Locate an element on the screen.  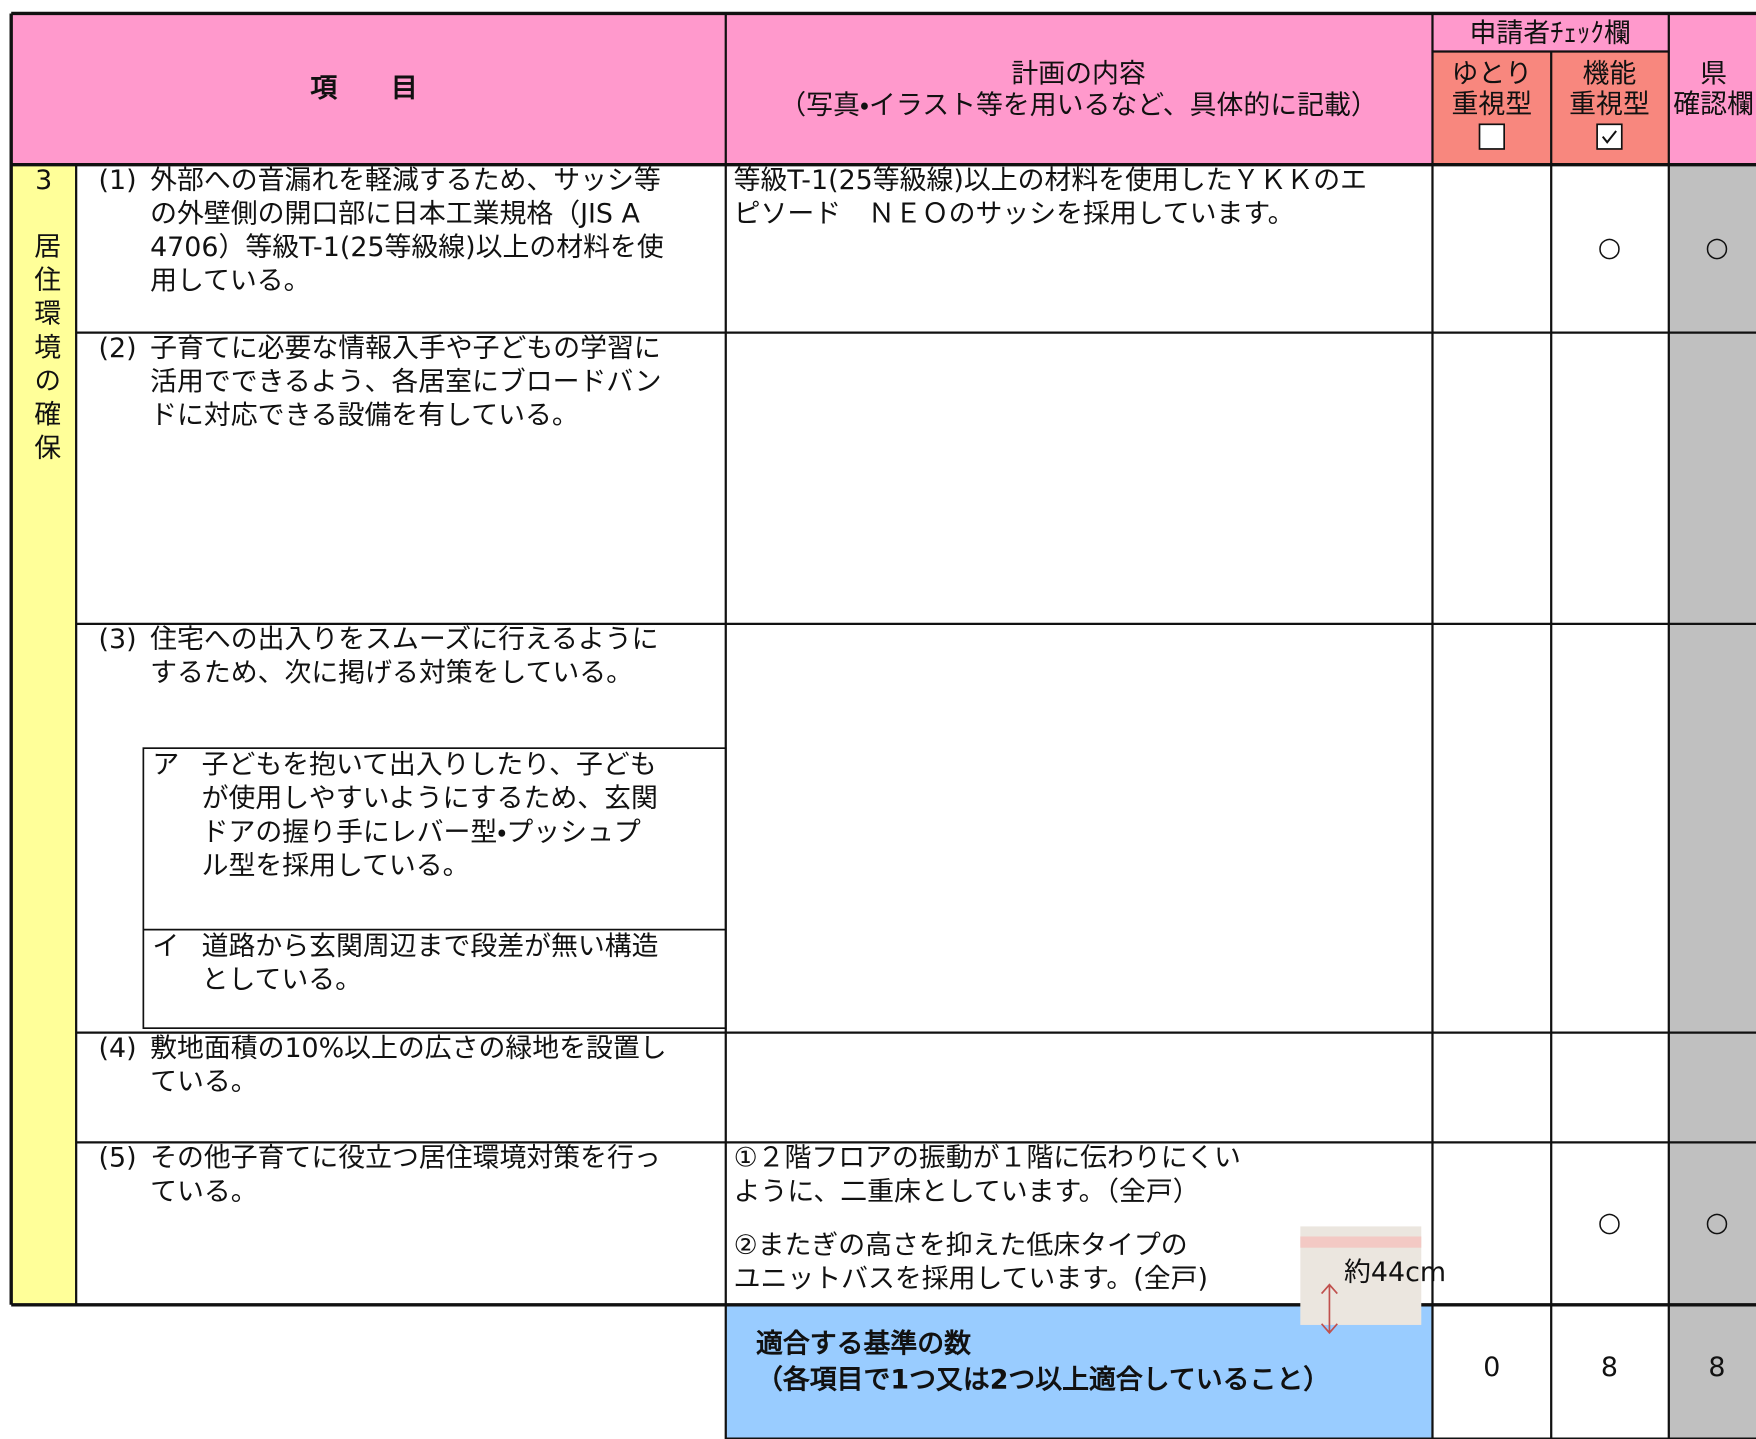
item-text: ドに対応できる設備を有している。 is located at coordinates (364, 415).